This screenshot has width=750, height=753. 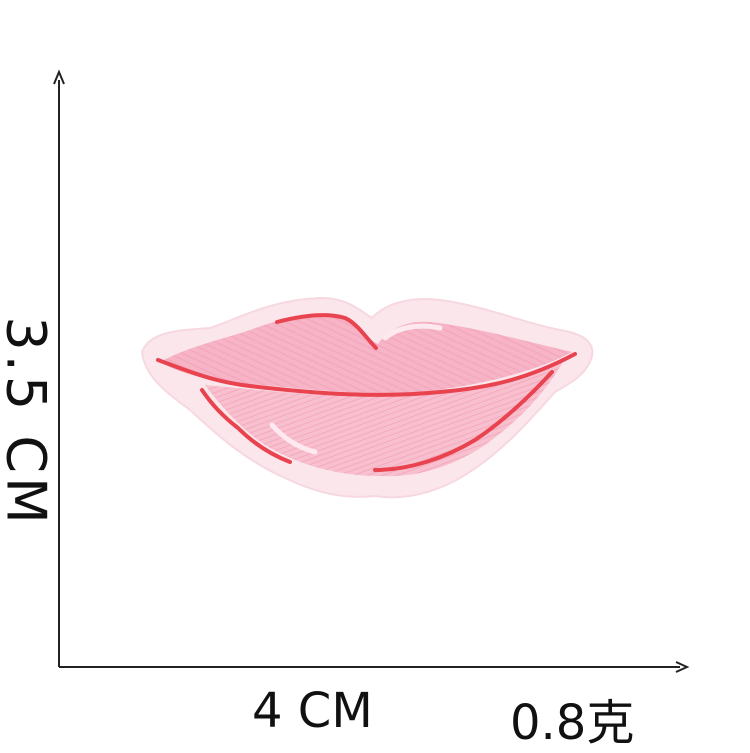 What do you see at coordinates (293, 438) in the screenshot?
I see `lower-lip-highlight` at bounding box center [293, 438].